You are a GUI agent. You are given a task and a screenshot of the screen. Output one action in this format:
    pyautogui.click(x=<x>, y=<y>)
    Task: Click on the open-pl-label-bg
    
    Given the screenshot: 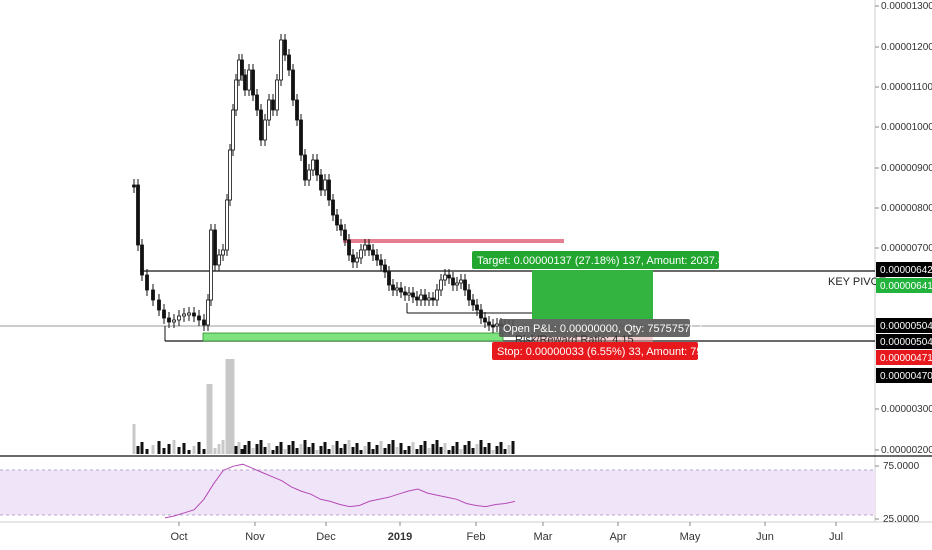 What is the action you would take?
    pyautogui.click(x=594, y=328)
    